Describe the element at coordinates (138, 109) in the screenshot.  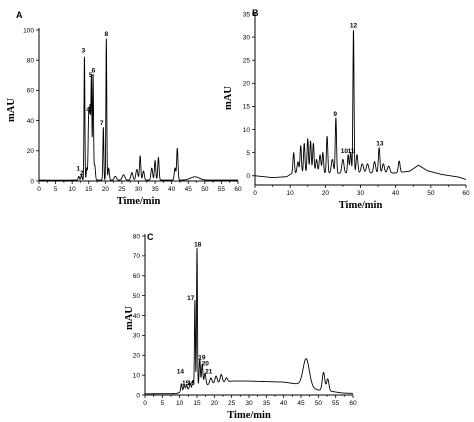
I see `chromatogram-trace` at that location.